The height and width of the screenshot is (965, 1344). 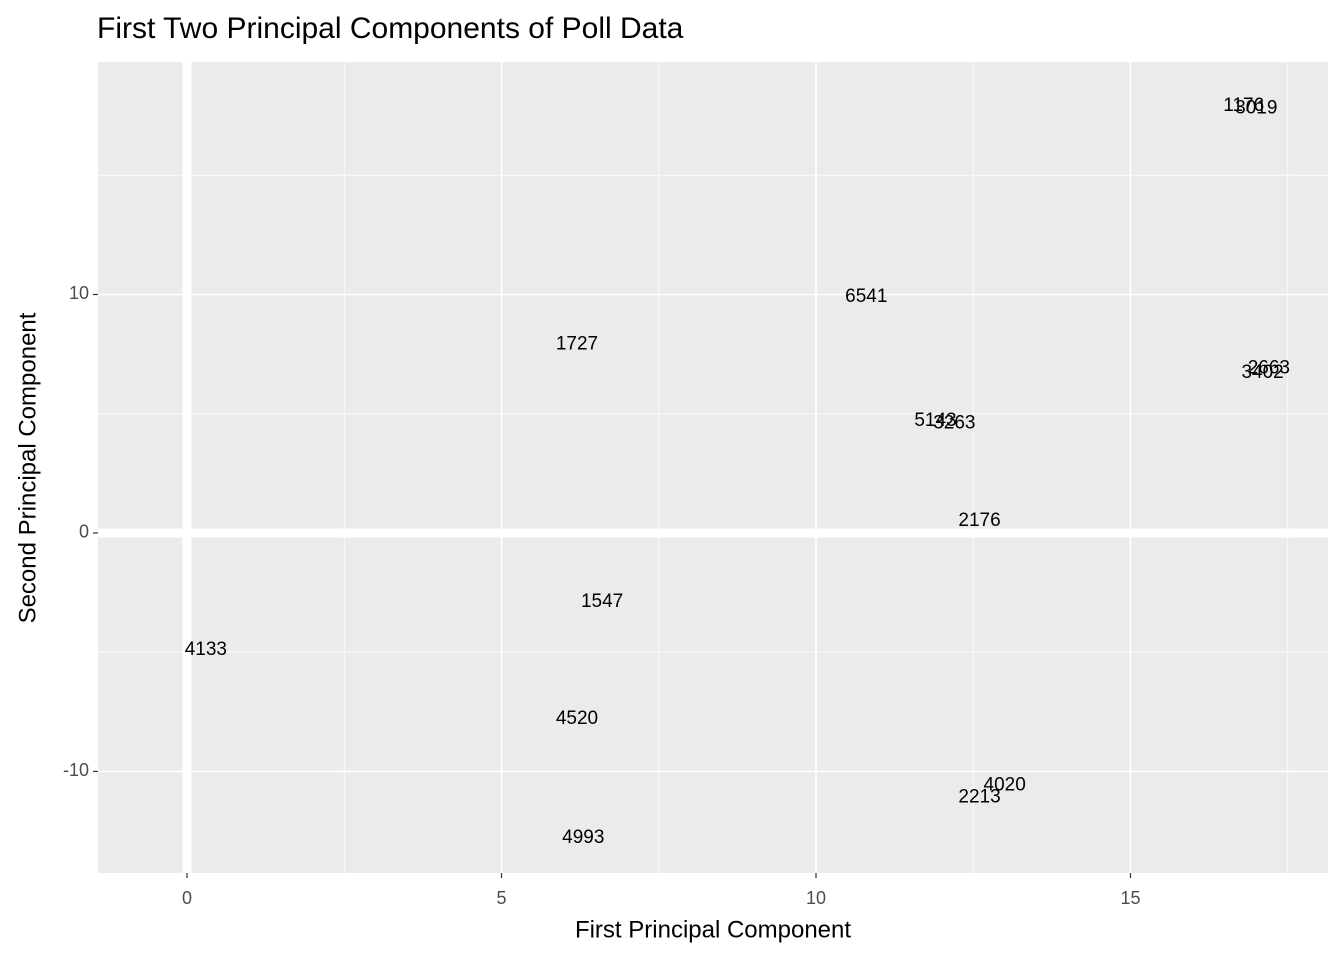 What do you see at coordinates (27, 467) in the screenshot?
I see `y-axis-title: Second Principal Component` at bounding box center [27, 467].